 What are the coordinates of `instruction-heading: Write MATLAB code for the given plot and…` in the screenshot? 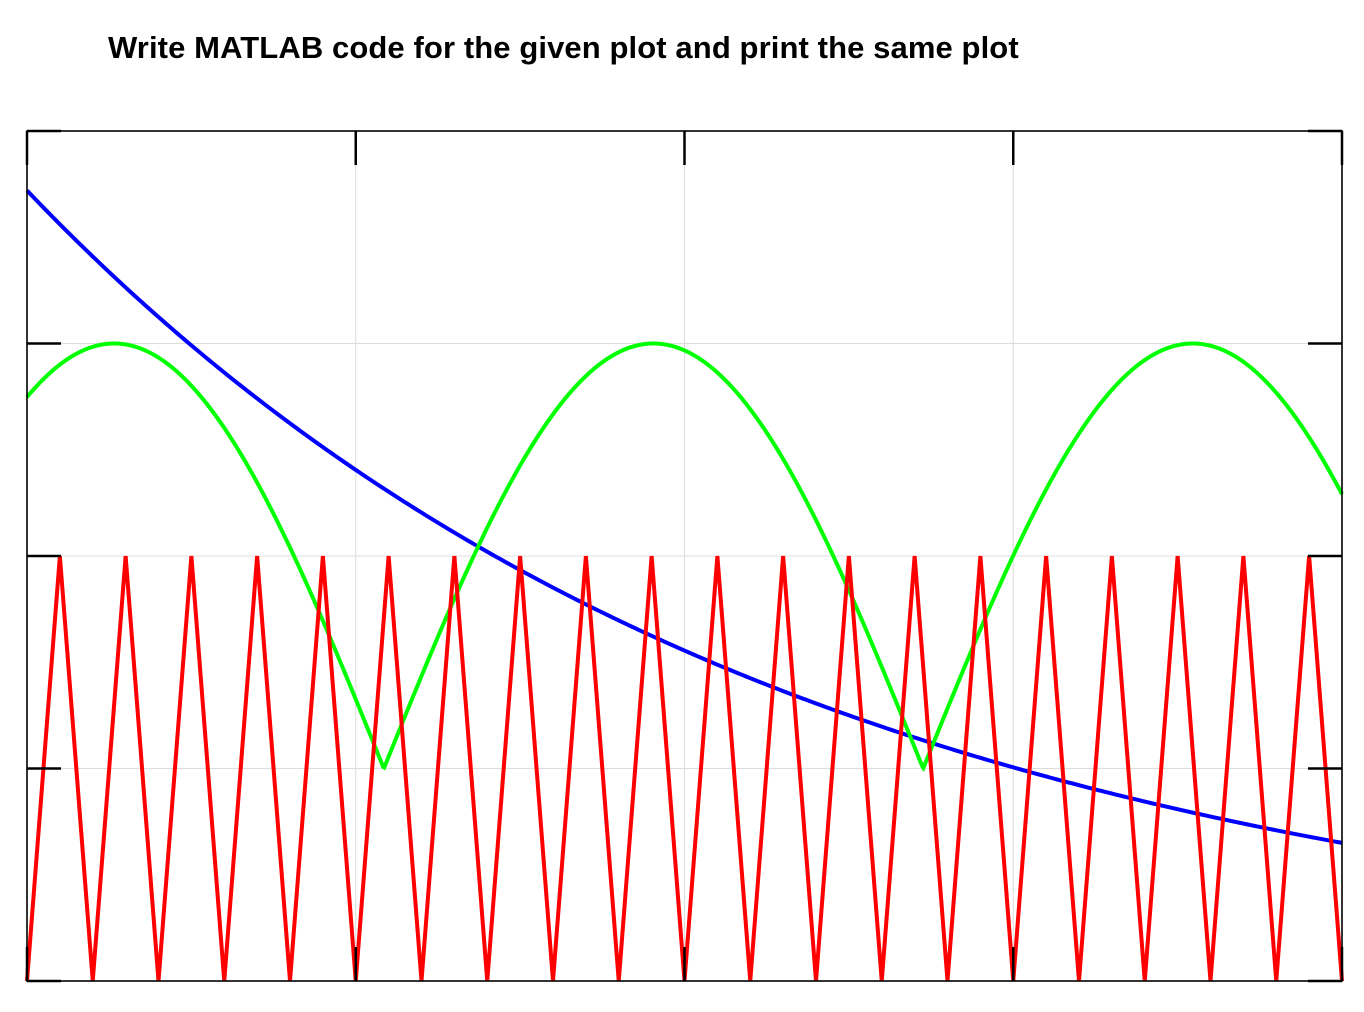 It's located at (563, 47).